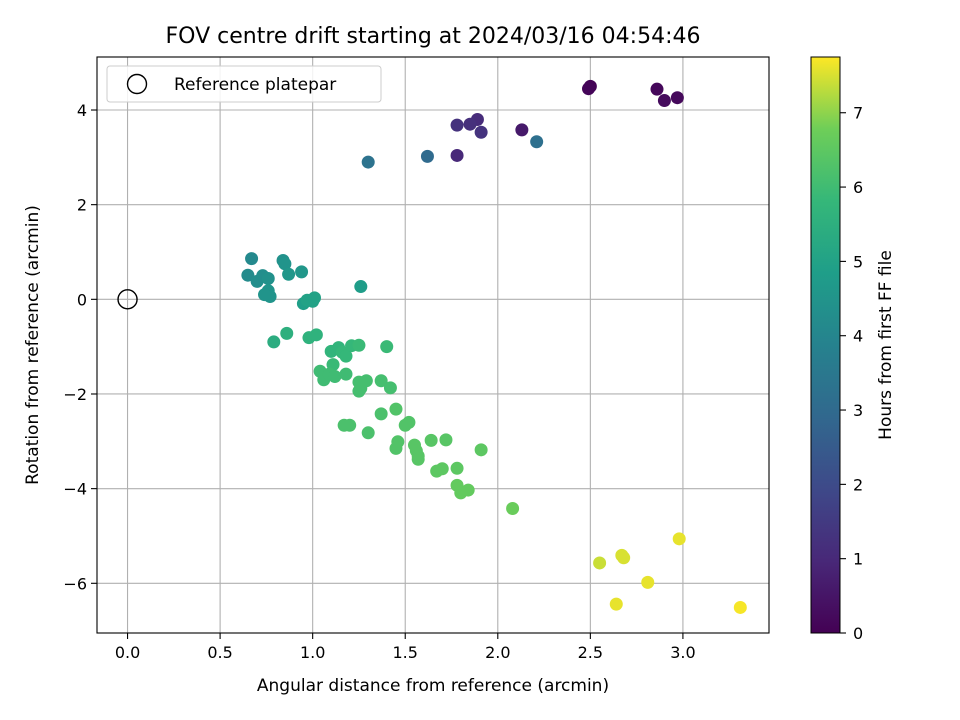 This screenshot has height=720, width=960. I want to click on colorbar: 0 1 2 3 4 5 6 7 Hours from first FF file, so click(853, 349).